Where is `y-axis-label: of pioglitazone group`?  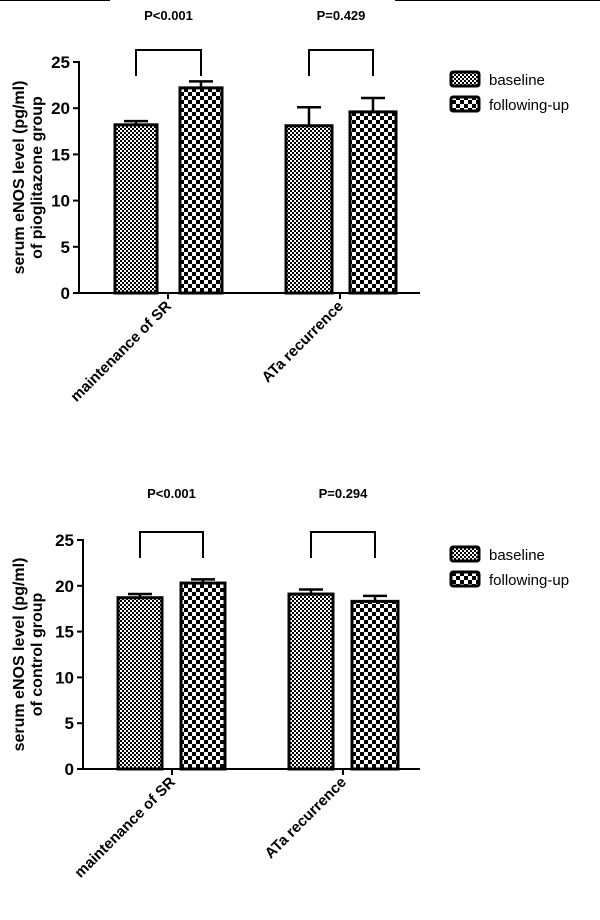 y-axis-label: of pioglitazone group is located at coordinates (37, 177).